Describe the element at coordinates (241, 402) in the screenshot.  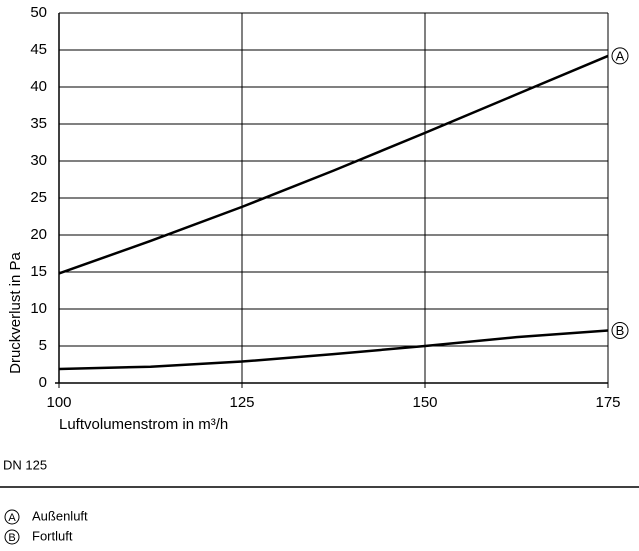
I see `x-tick-label: 125` at that location.